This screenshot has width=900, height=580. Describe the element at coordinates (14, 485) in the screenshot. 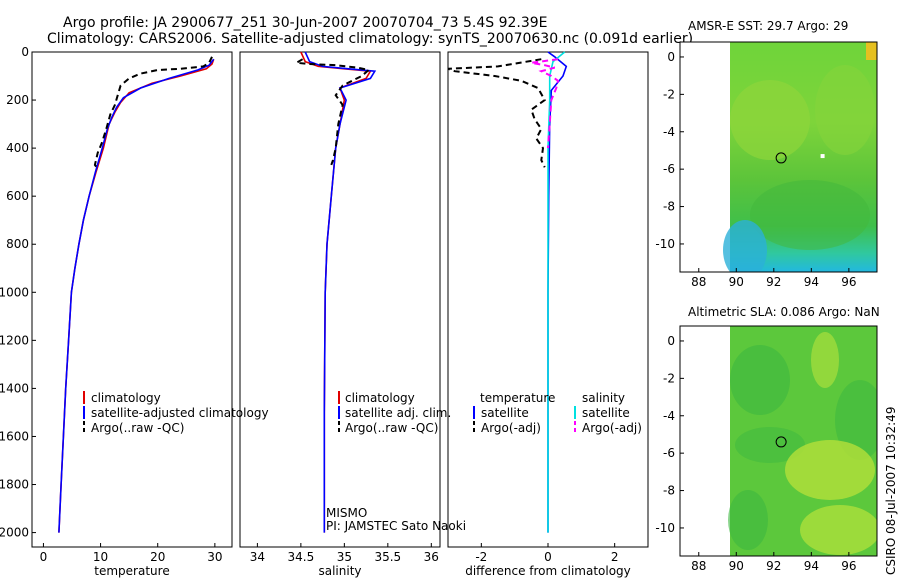

I see `y-tick-label: 1800` at that location.